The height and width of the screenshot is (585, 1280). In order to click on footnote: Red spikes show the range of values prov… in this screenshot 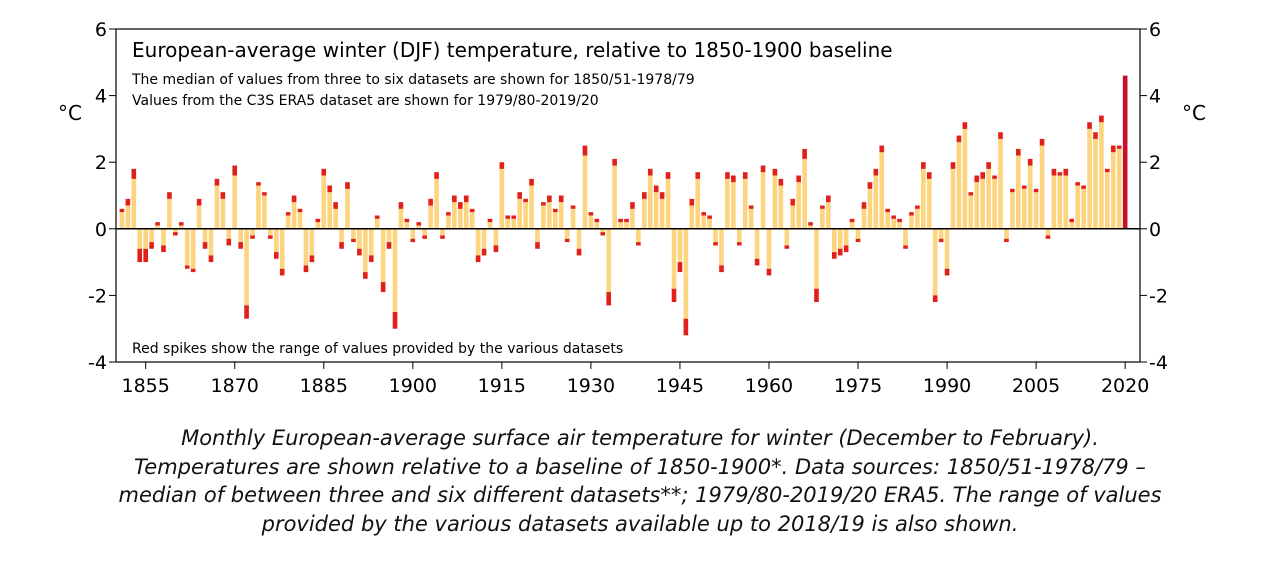, I will do `click(377, 349)`.